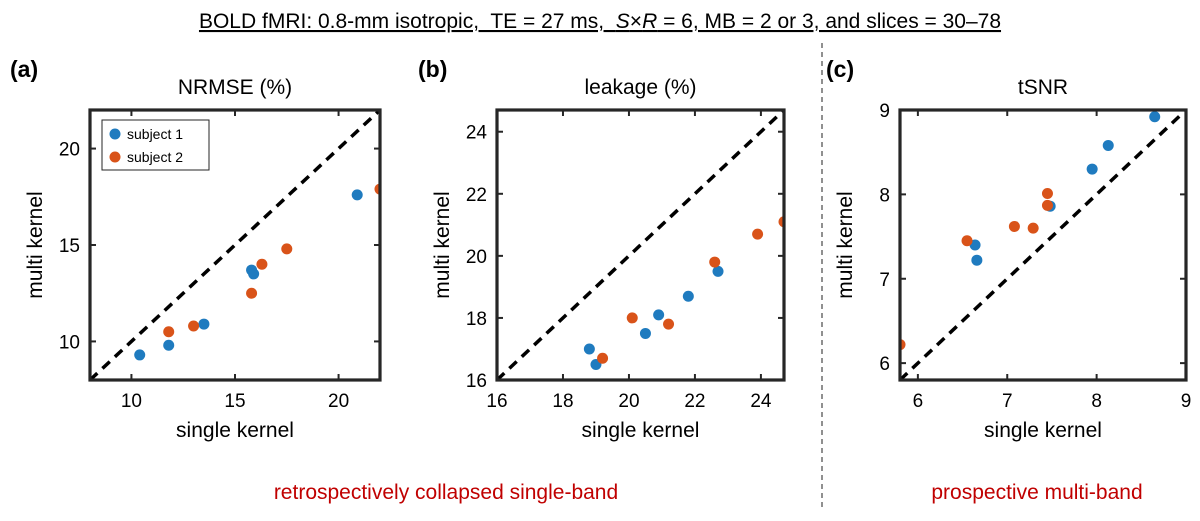  What do you see at coordinates (69, 342) in the screenshot?
I see `y-tick-label: 10` at bounding box center [69, 342].